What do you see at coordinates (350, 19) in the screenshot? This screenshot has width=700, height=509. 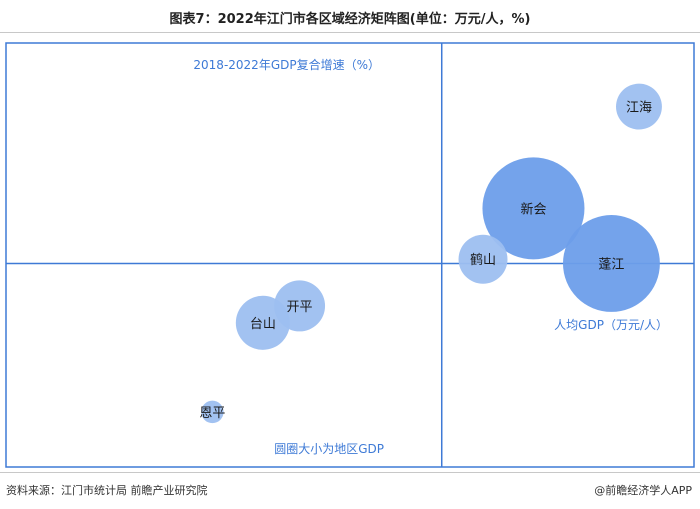 I see `chart-title: 图表7：2022年江门市各区域经济矩阵图(单位：万元/人，%)` at bounding box center [350, 19].